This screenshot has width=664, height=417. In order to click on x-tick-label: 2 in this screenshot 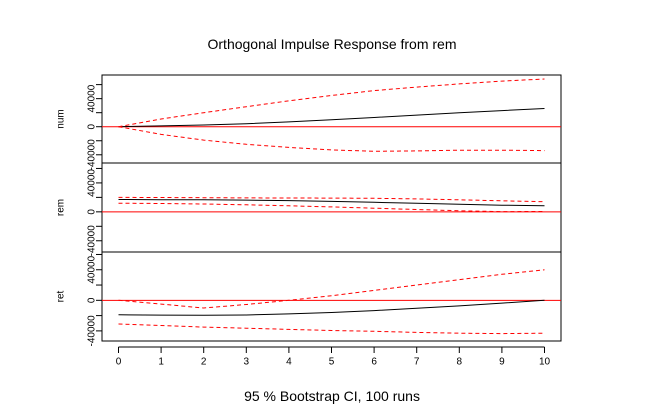, I will do `click(204, 362)`.